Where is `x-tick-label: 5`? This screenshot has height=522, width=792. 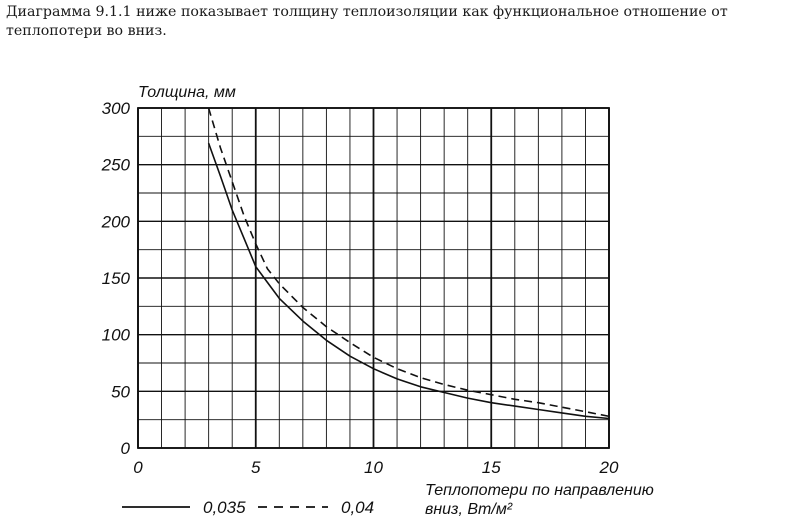
x-tick-label: 5 is located at coordinates (256, 467).